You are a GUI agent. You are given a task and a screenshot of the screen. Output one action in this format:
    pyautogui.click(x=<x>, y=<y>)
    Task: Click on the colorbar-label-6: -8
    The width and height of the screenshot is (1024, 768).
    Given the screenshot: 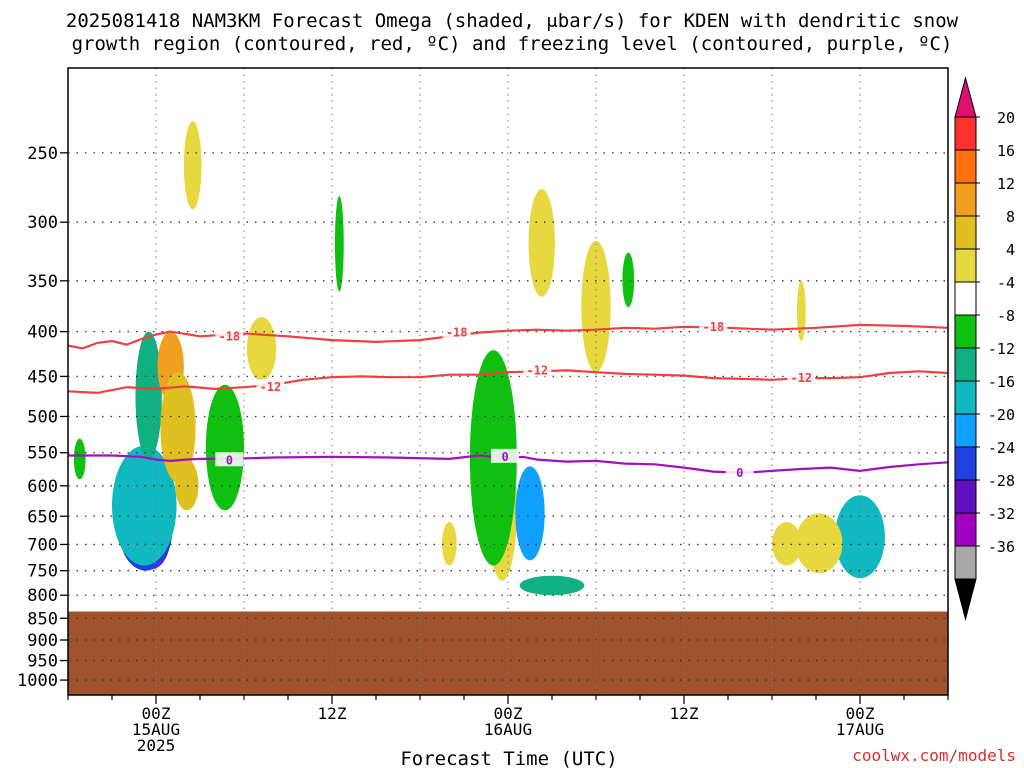 What is the action you would take?
    pyautogui.click(x=1006, y=316)
    